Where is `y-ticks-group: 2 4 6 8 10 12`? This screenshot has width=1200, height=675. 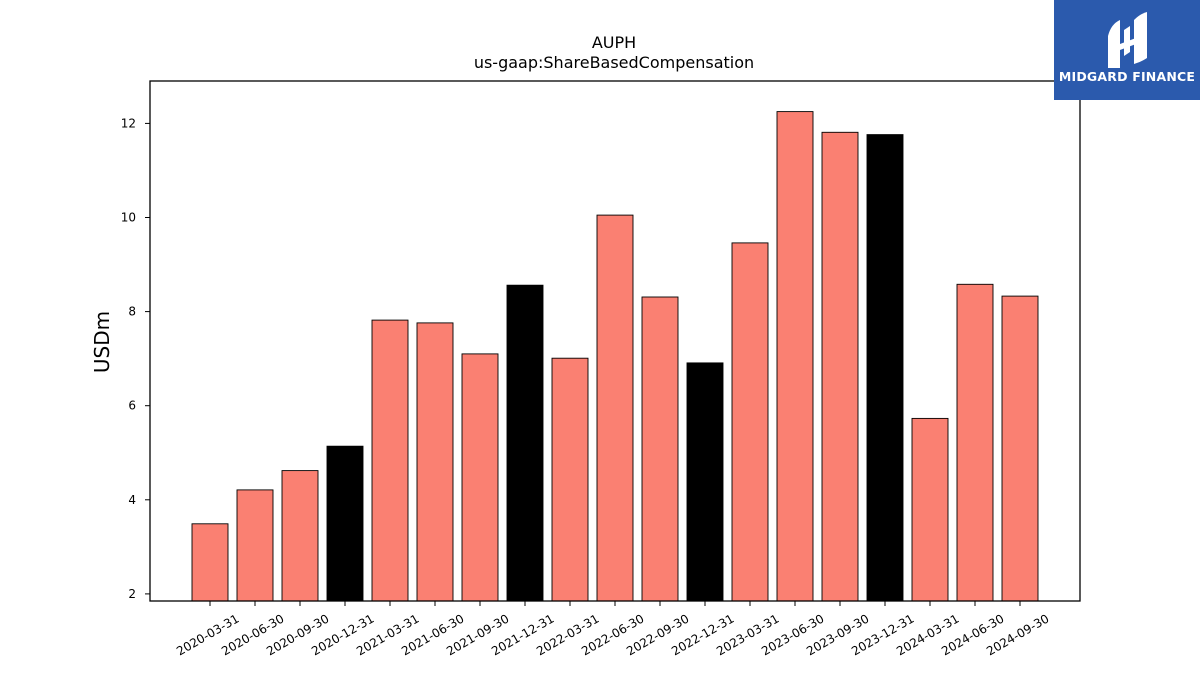 y-ticks-group: 2 4 6 8 10 12 is located at coordinates (135, 358).